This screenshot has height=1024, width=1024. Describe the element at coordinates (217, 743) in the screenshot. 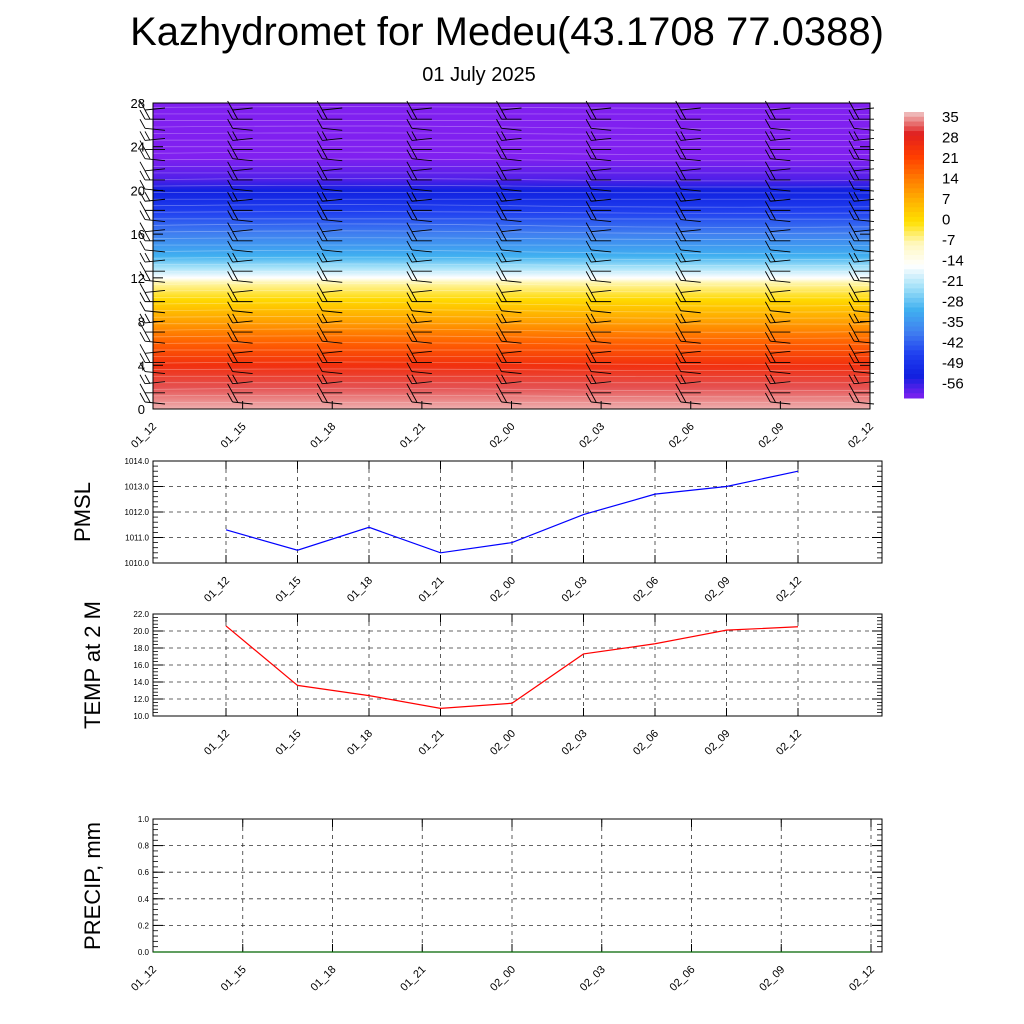

I see `x-tick-label: 01_12` at that location.